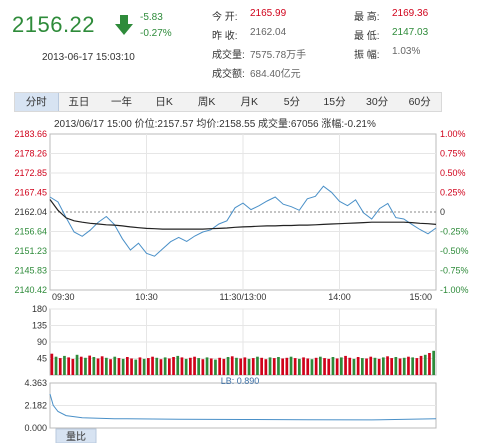 The height and width of the screenshot is (443, 500). I want to click on y-tick-label-right: -0.50%, so click(454, 251).